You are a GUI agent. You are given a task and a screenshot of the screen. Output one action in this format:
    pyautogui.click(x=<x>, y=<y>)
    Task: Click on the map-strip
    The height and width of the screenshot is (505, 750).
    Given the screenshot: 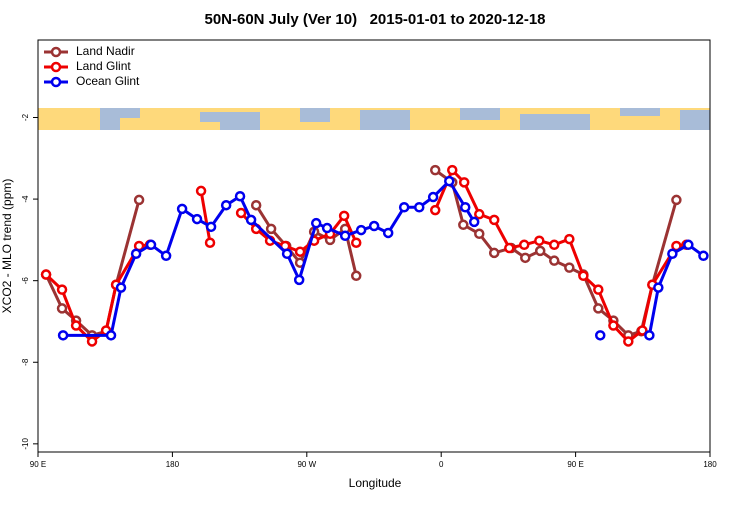 What is the action you would take?
    pyautogui.click(x=374, y=119)
    